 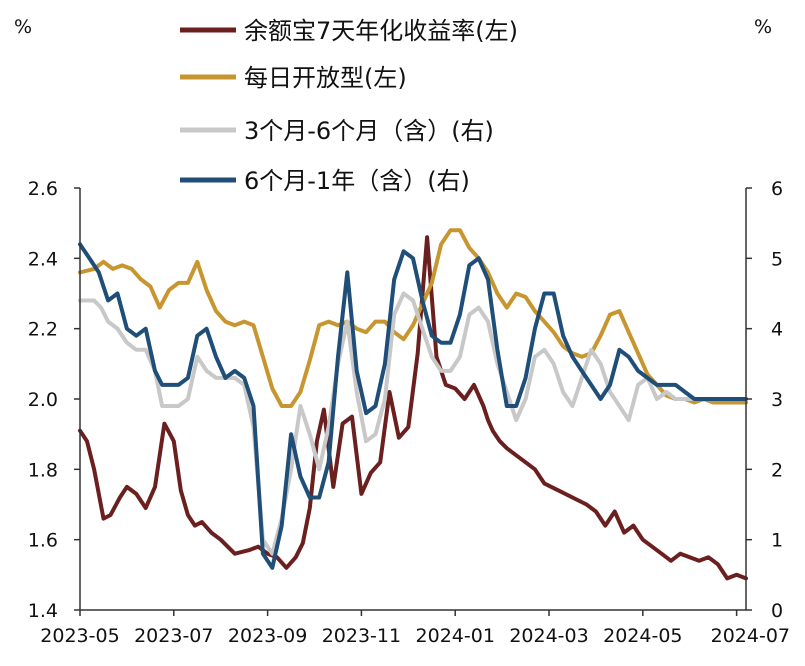 What do you see at coordinates (777, 330) in the screenshot?
I see `y-right-tick-label: 4` at bounding box center [777, 330].